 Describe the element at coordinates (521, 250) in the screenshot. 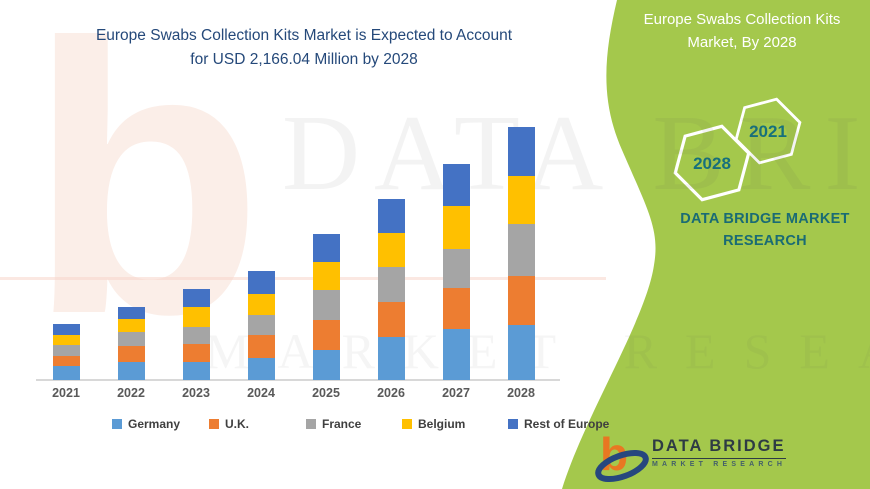

I see `bar-segment-2028-france` at that location.